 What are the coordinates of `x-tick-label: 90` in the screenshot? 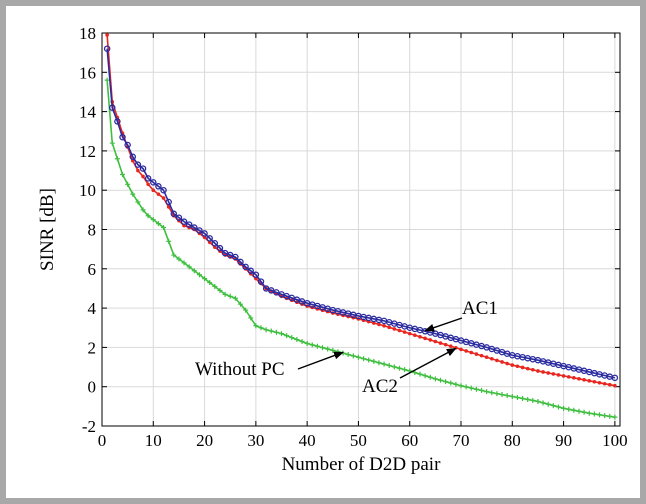 It's located at (563, 440).